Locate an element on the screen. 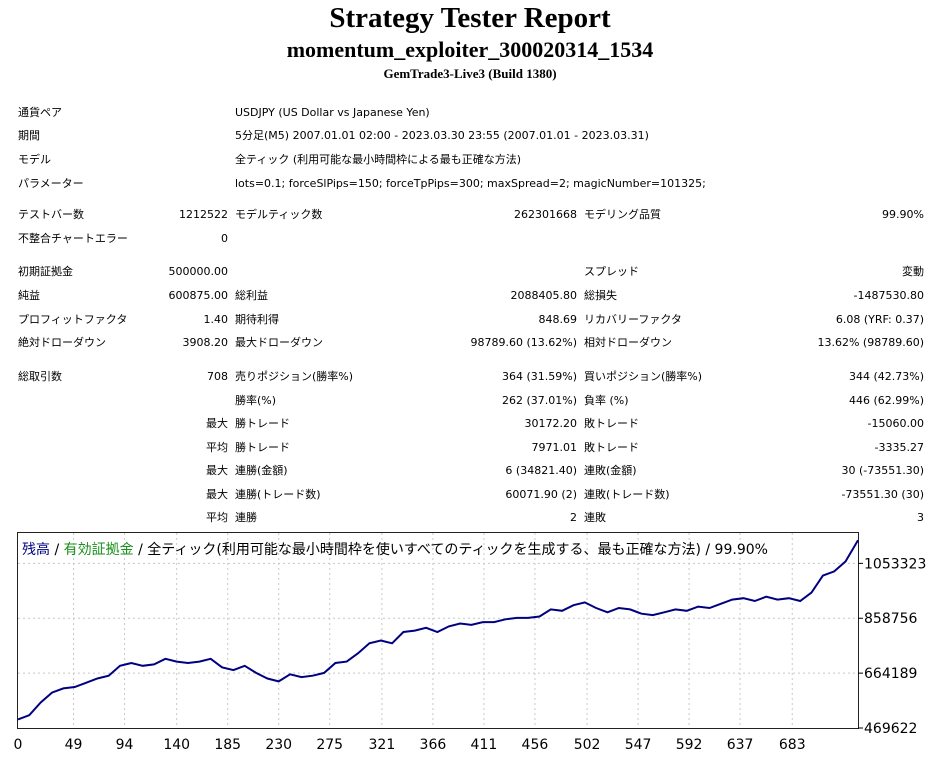  x-tick-label: 592 is located at coordinates (689, 745).